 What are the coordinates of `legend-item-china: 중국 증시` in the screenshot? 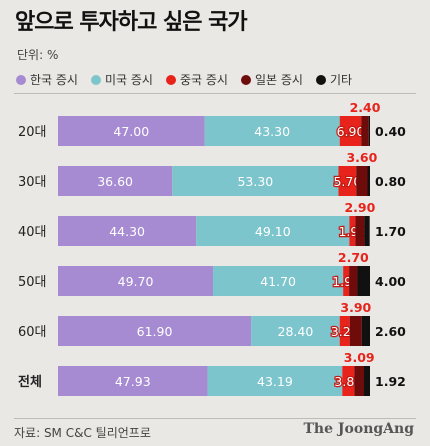 It's located at (196, 79).